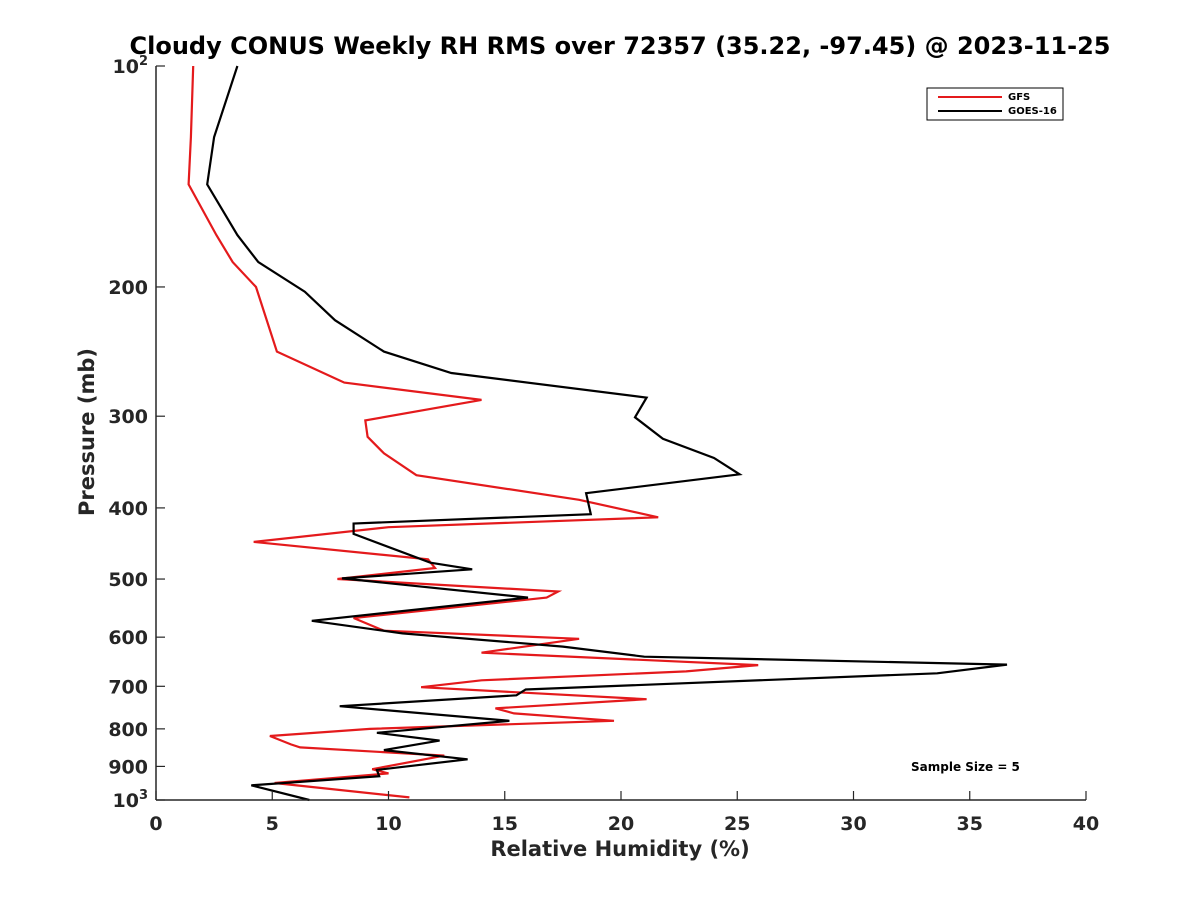 The image size is (1200, 900). I want to click on y-tick-label: 700, so click(128, 687).